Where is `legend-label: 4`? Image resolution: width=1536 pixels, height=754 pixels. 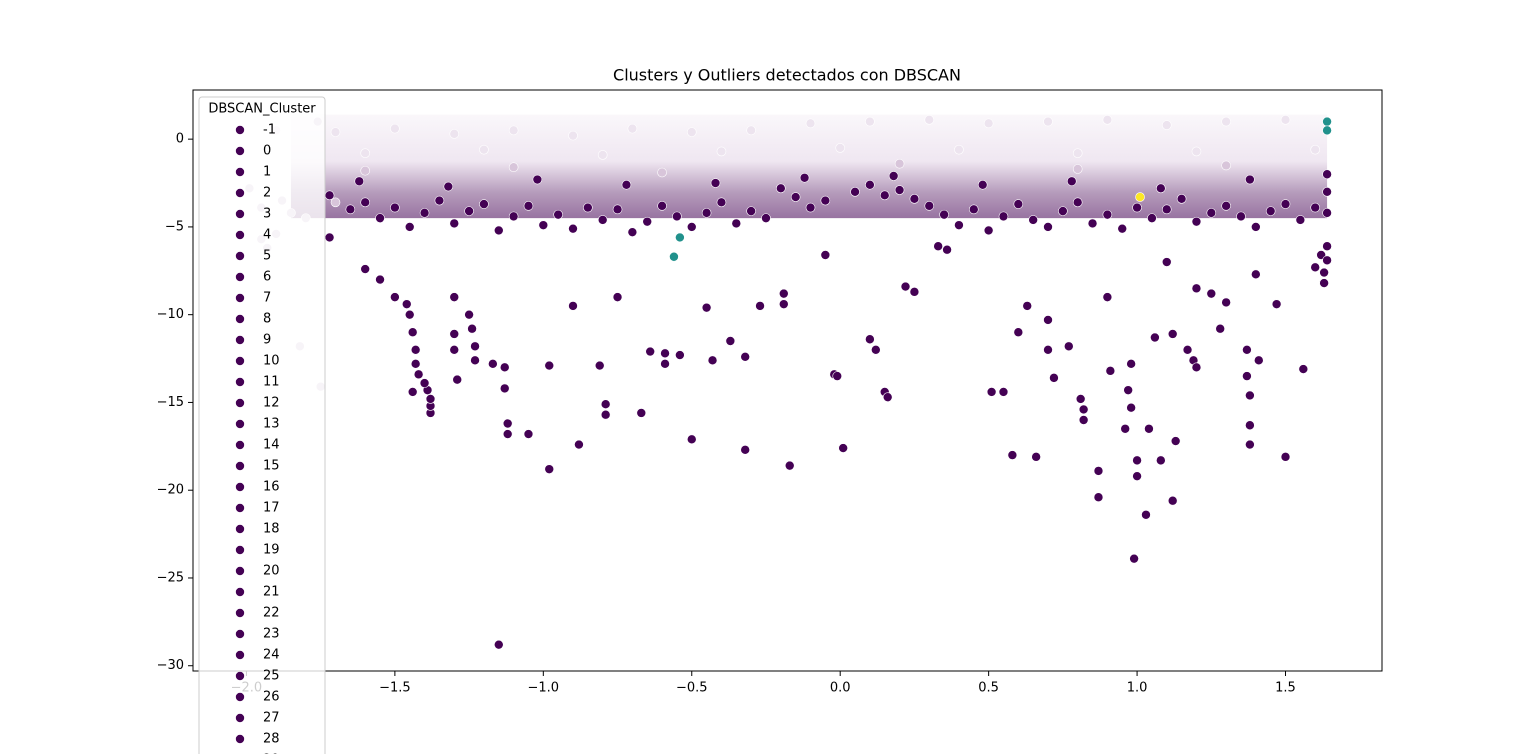 legend-label: 4 is located at coordinates (267, 235).